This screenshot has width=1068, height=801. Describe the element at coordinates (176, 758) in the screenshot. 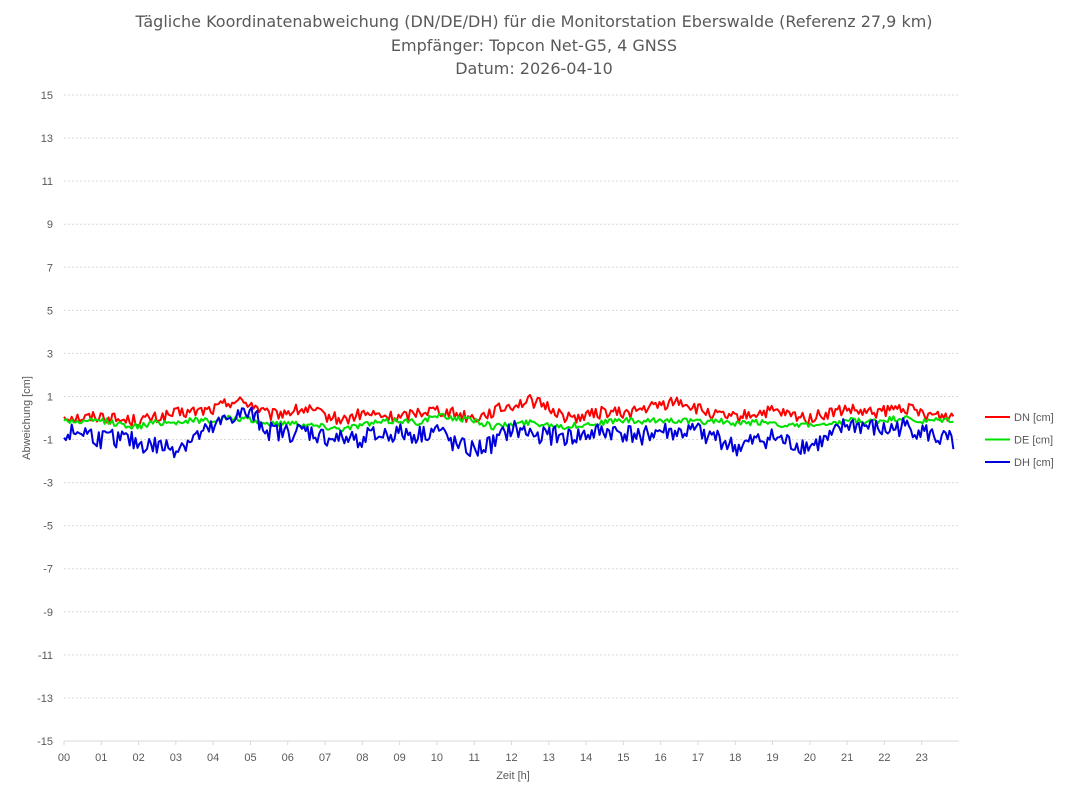

I see `x-tick-label: 03` at that location.